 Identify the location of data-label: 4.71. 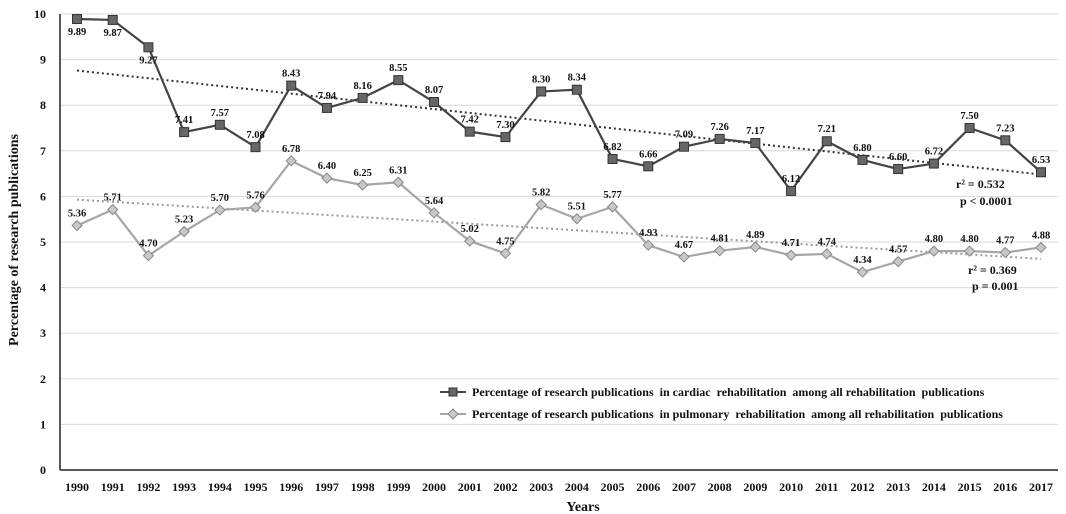
(791, 243).